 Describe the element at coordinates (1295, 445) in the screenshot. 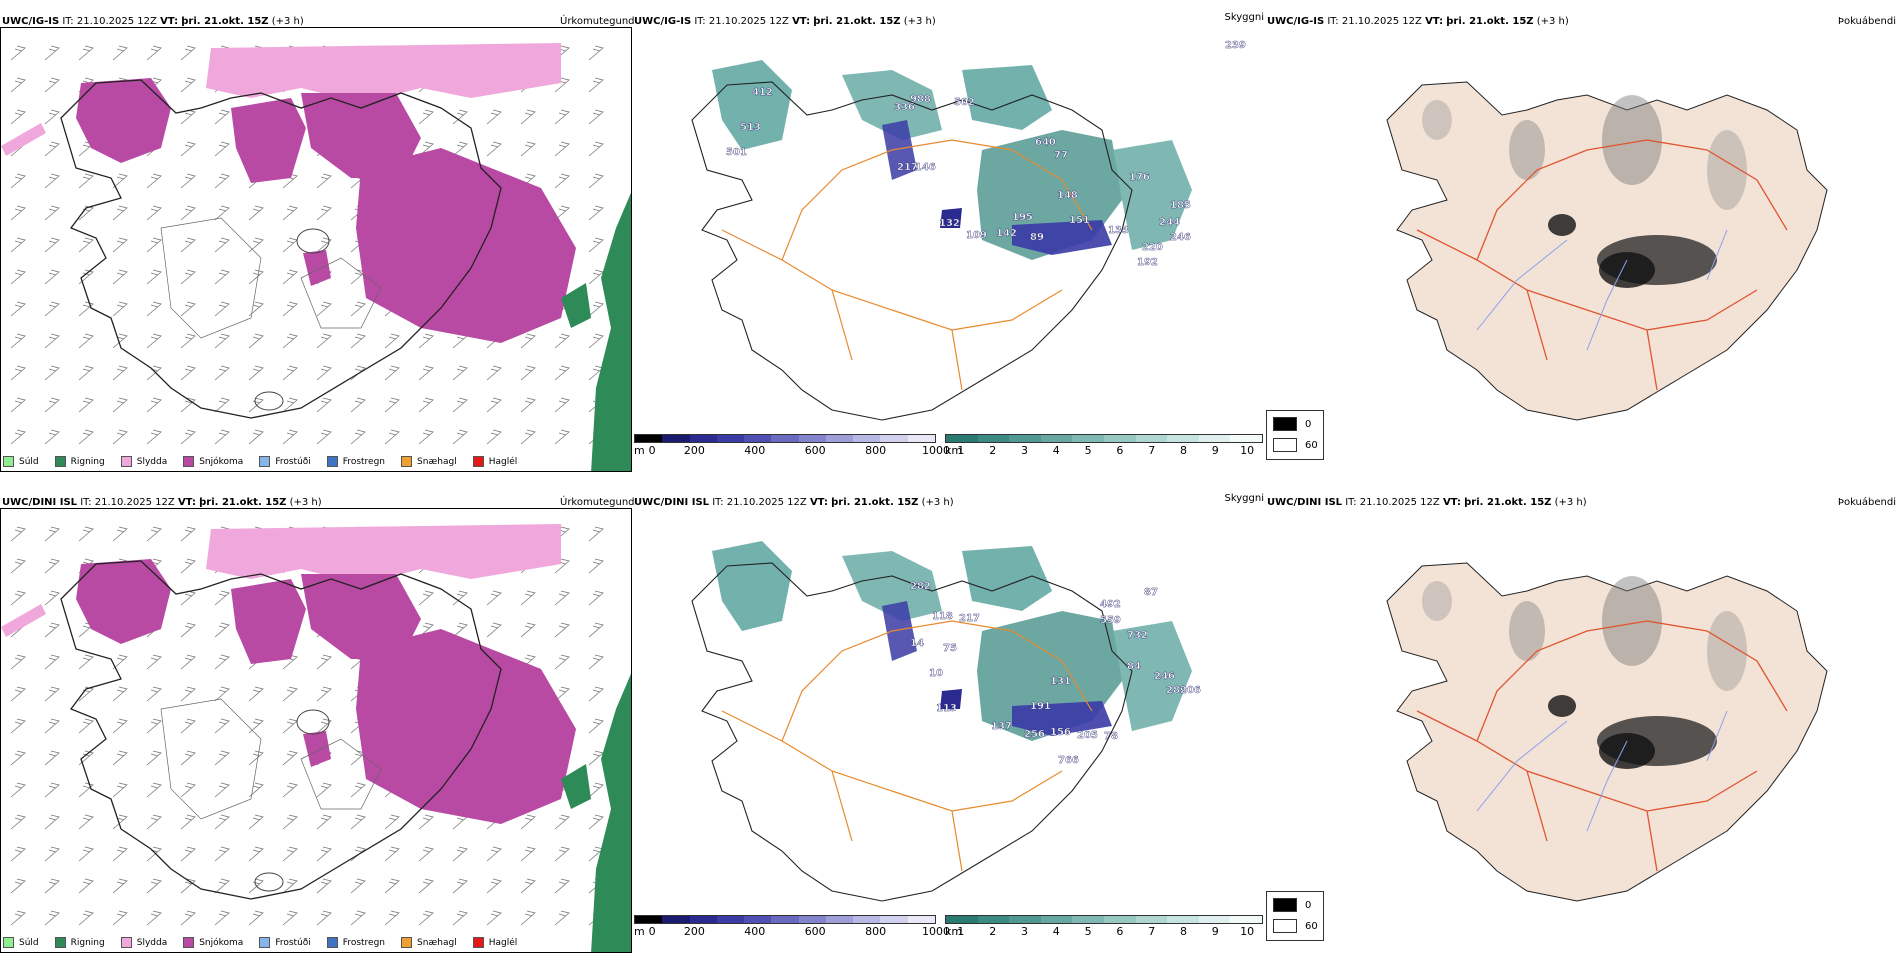

I see `fog-legend-item: 60` at that location.